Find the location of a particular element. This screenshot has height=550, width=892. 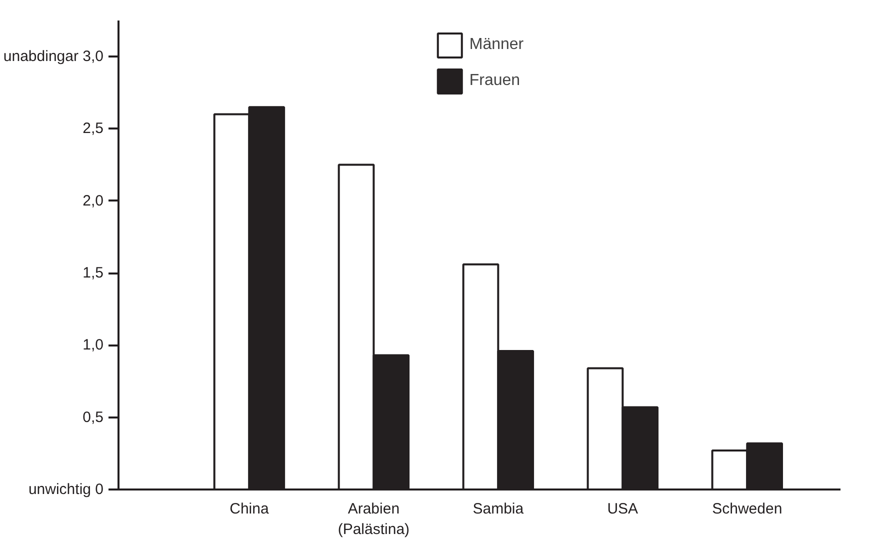

y-tick-label: 1,5 is located at coordinates (93, 273).